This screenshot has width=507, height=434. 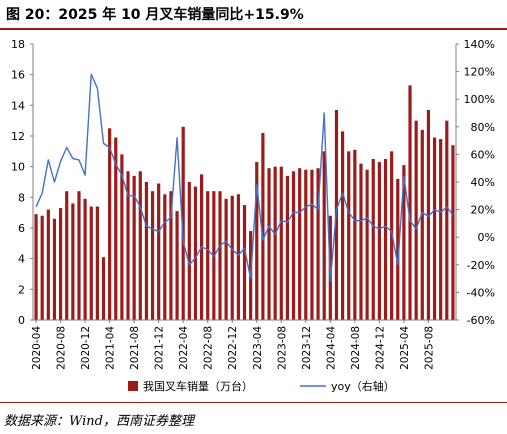 I want to click on x-tick-label: 2024-12, so click(x=380, y=348).